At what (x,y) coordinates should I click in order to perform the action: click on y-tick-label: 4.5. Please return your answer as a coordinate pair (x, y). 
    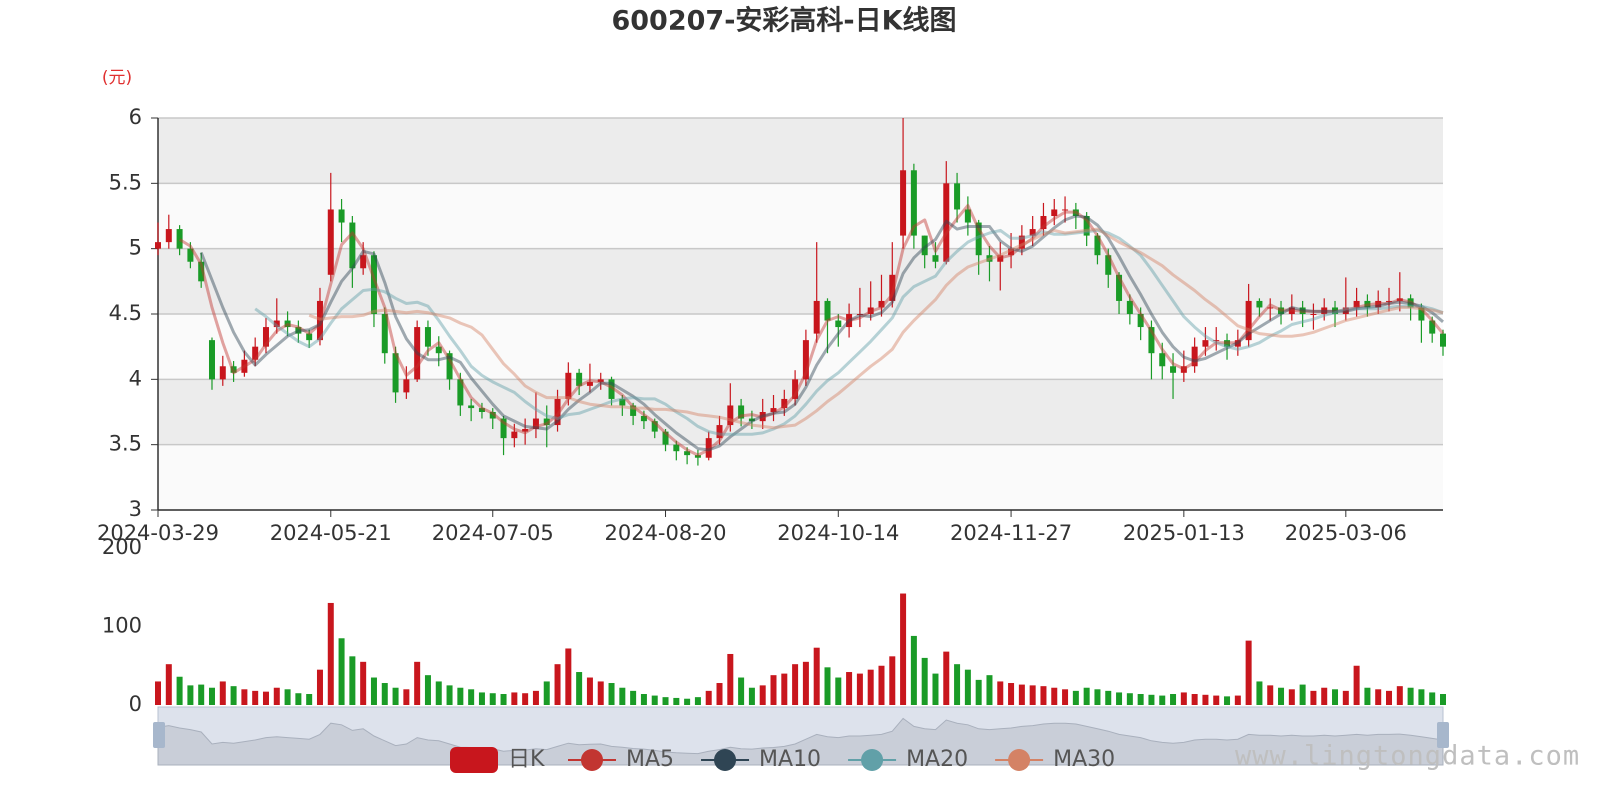
    Looking at the image, I should click on (125, 313).